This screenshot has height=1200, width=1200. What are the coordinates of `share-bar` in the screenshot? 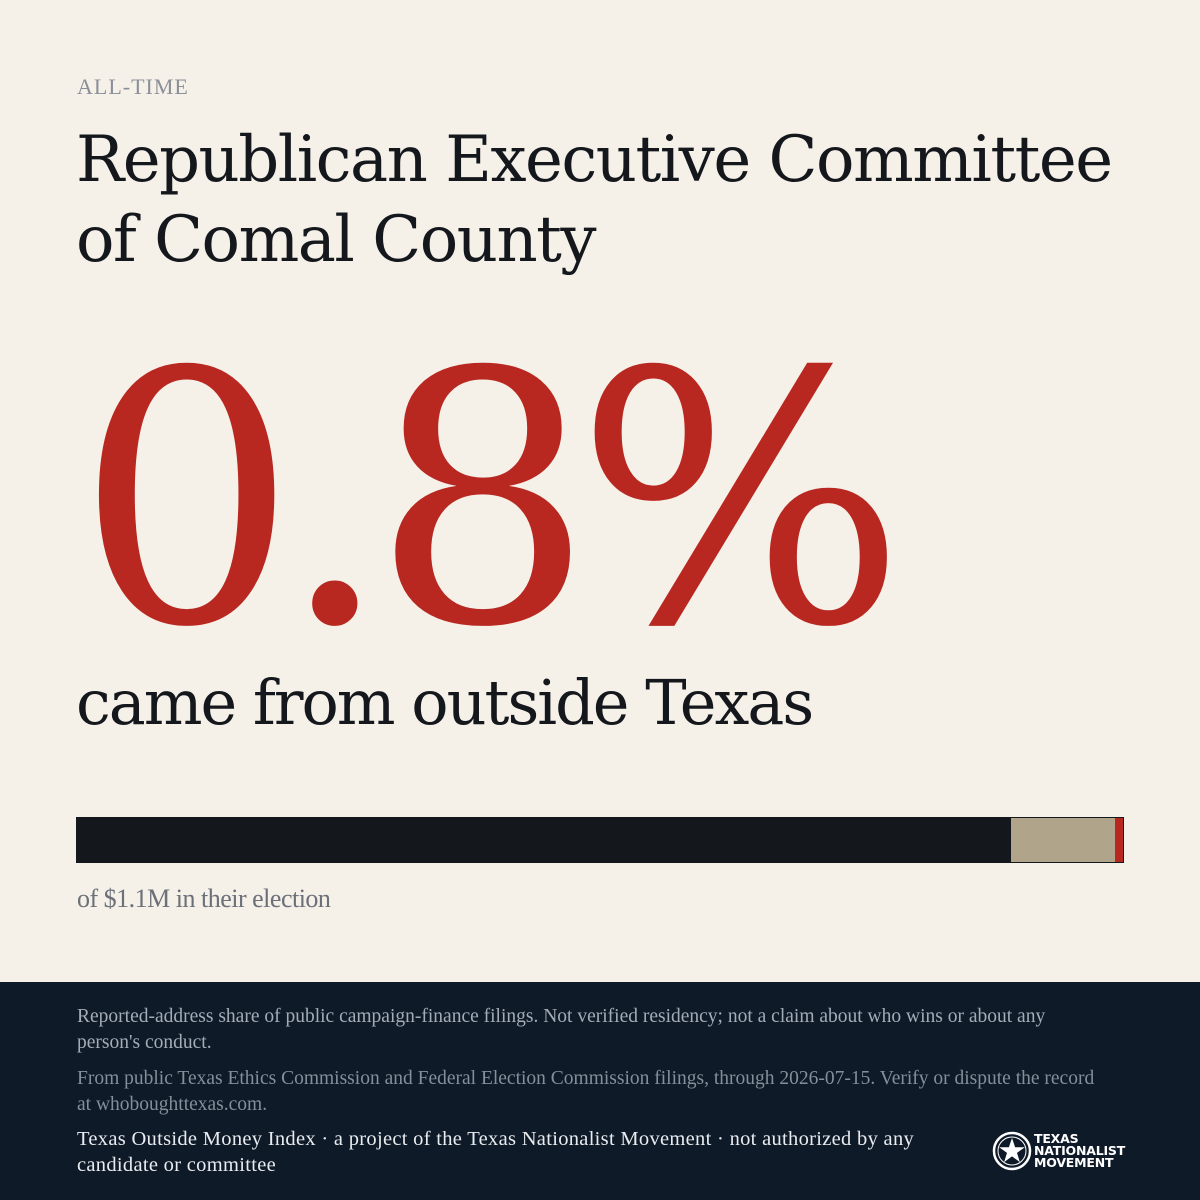 It's located at (600, 840).